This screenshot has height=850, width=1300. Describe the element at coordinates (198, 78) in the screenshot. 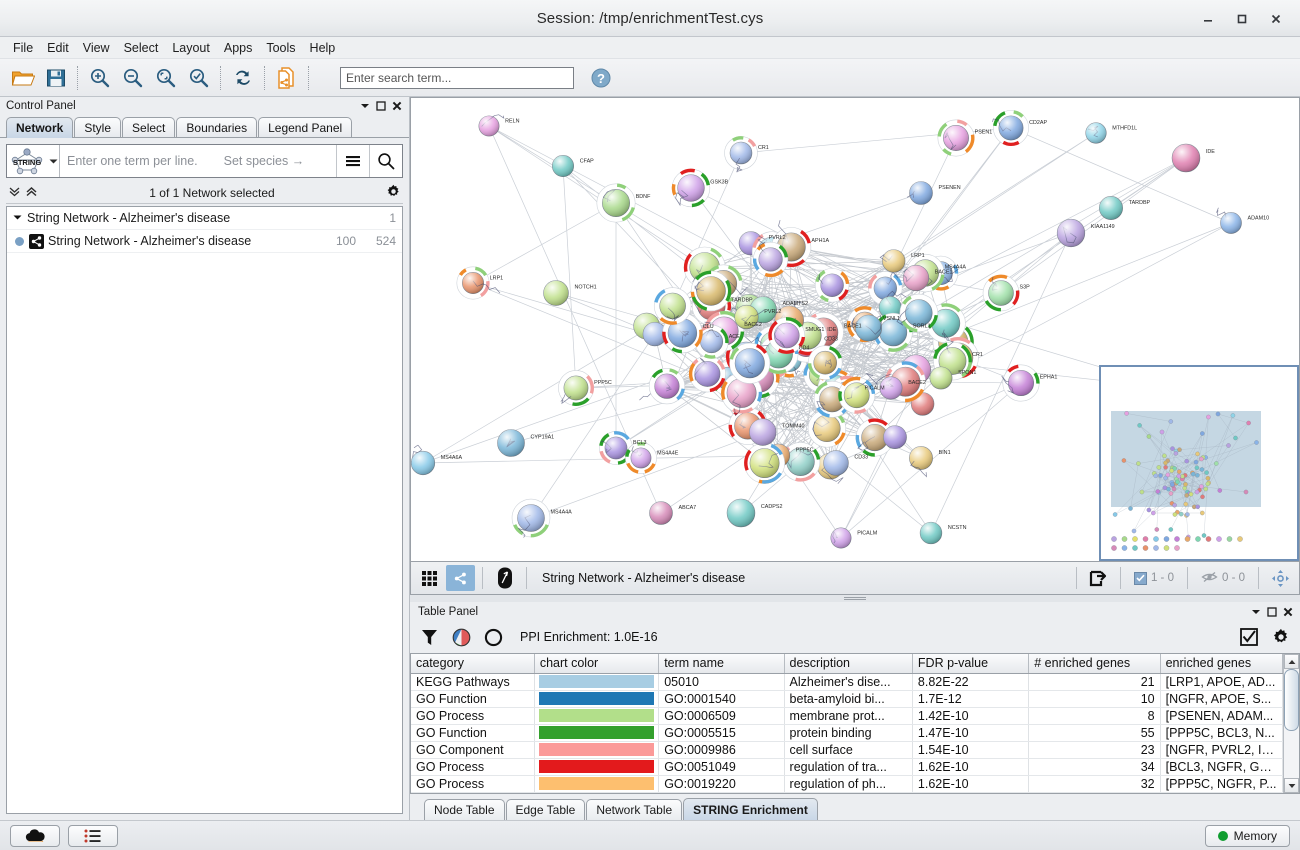

I see `zoom-selected-icon` at that location.